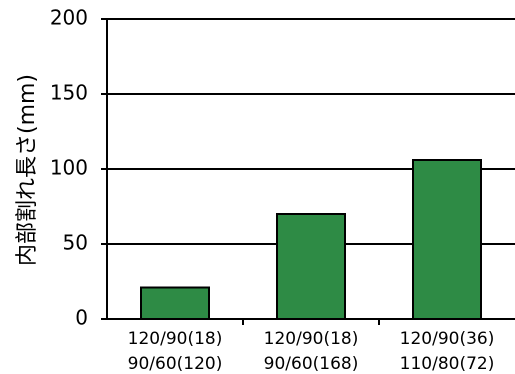  I want to click on y-tick-label: 50, so click(75, 243).